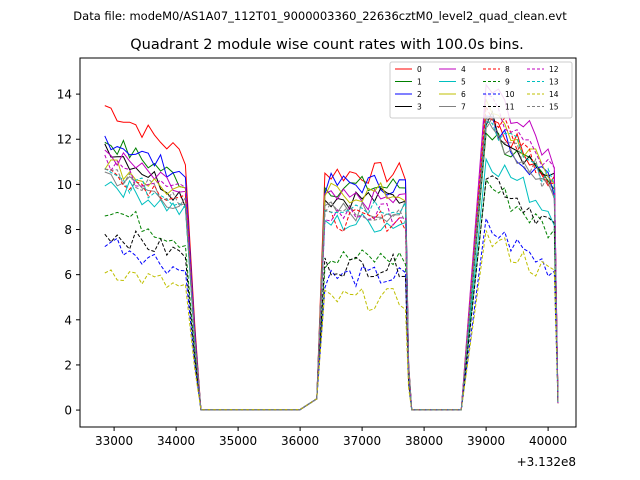  What do you see at coordinates (68, 230) in the screenshot?
I see `y-tick-label: 8` at bounding box center [68, 230].